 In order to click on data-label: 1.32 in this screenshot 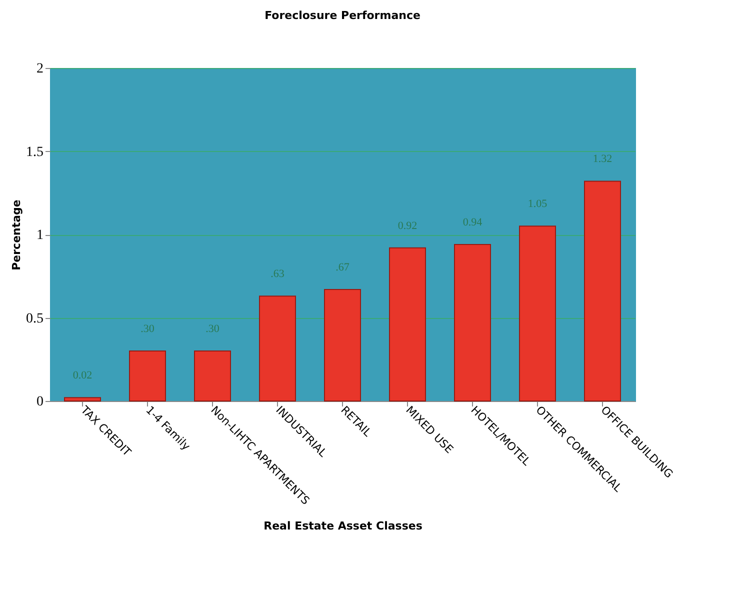, I will do `click(602, 159)`.